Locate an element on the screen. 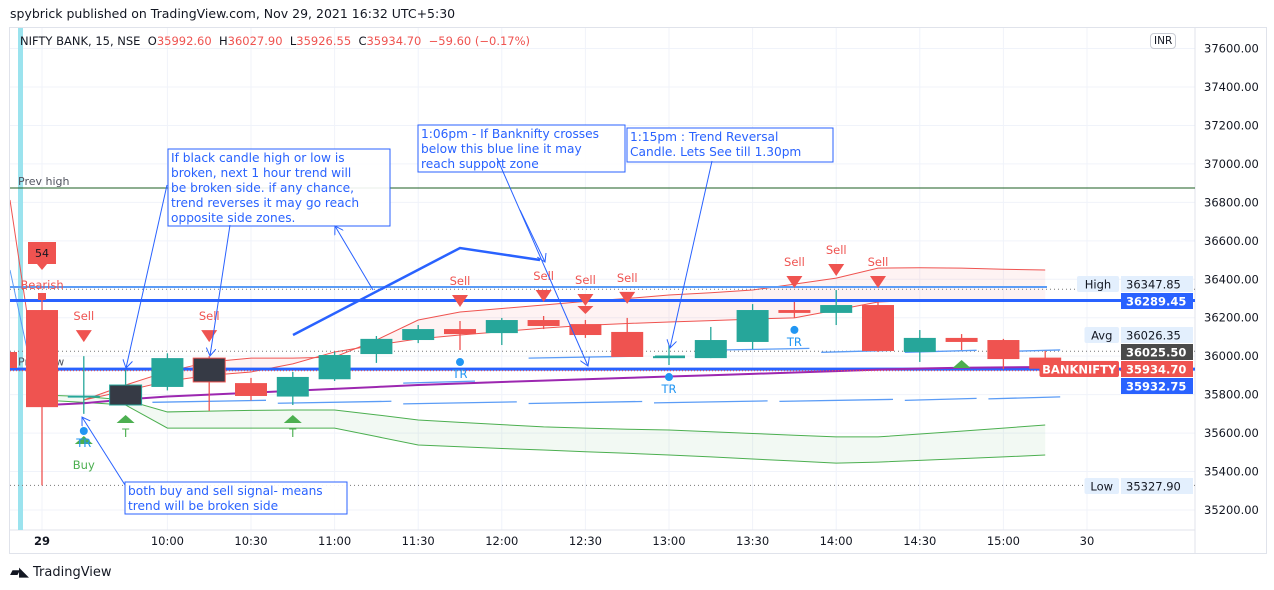  price-badge-value: 36026.35 is located at coordinates (1153, 336).